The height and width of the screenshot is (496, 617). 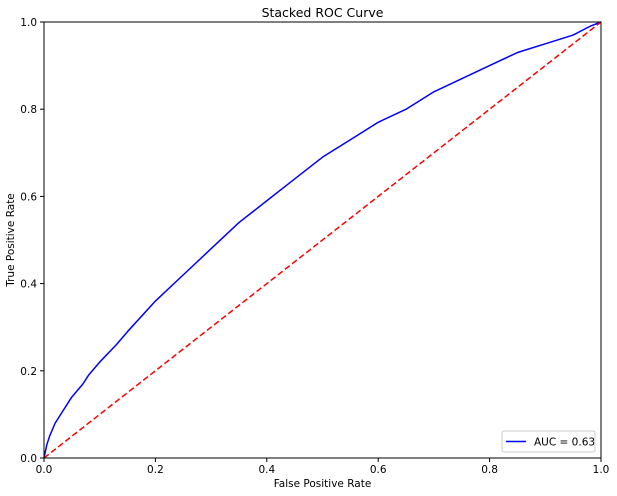 I want to click on x-tick-label: 0.4, so click(x=266, y=470).